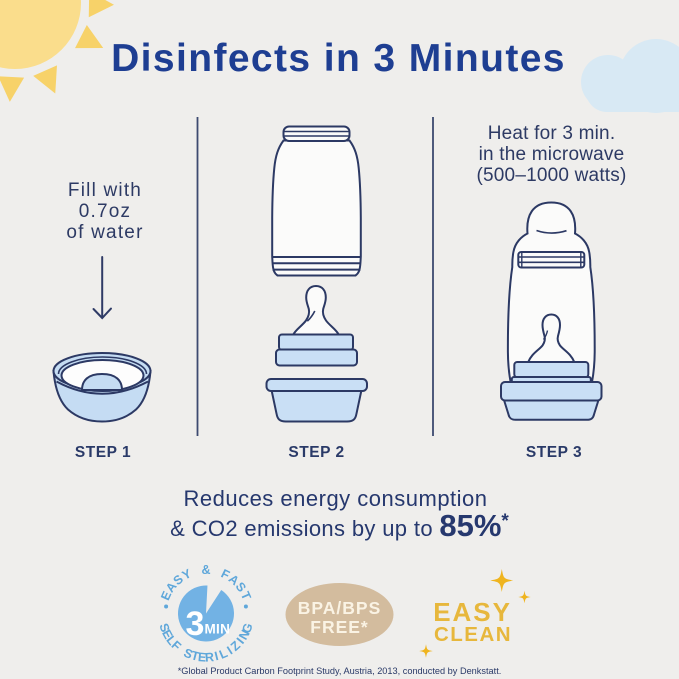 The image size is (679, 679). I want to click on svg-text: MIN, so click(218, 629).